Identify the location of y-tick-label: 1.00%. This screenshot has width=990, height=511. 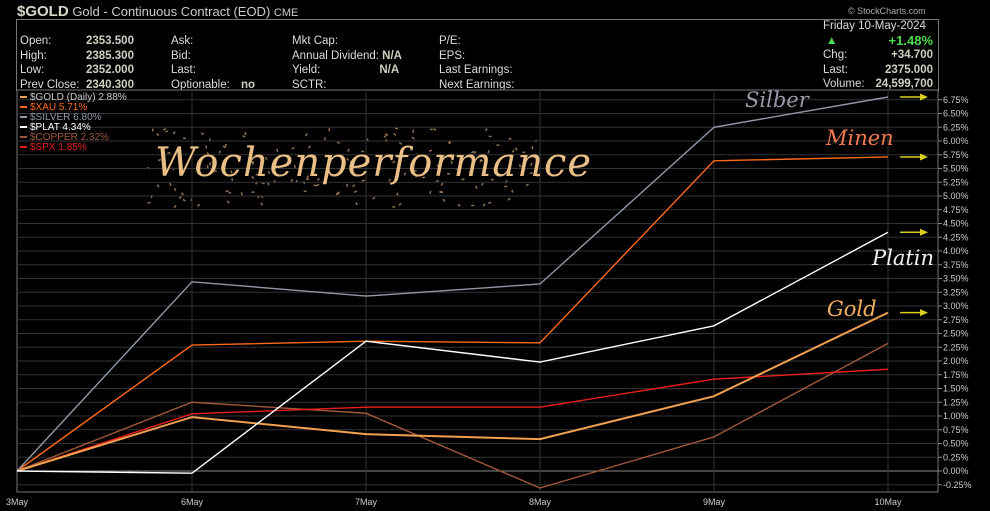
(956, 416).